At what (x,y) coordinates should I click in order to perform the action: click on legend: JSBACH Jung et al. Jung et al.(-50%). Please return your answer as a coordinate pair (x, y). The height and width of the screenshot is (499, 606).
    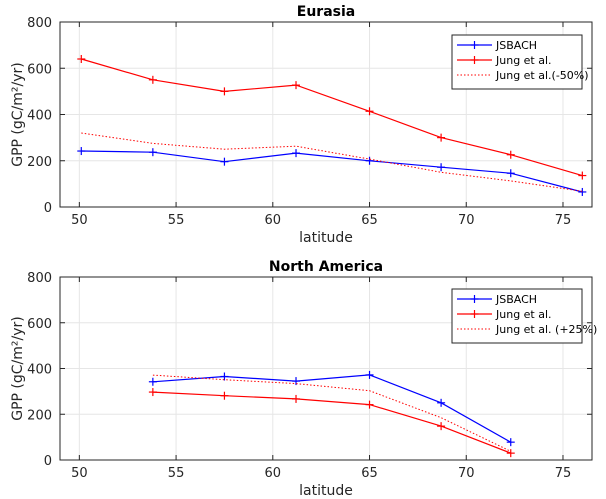
    Looking at the image, I should click on (520, 62).